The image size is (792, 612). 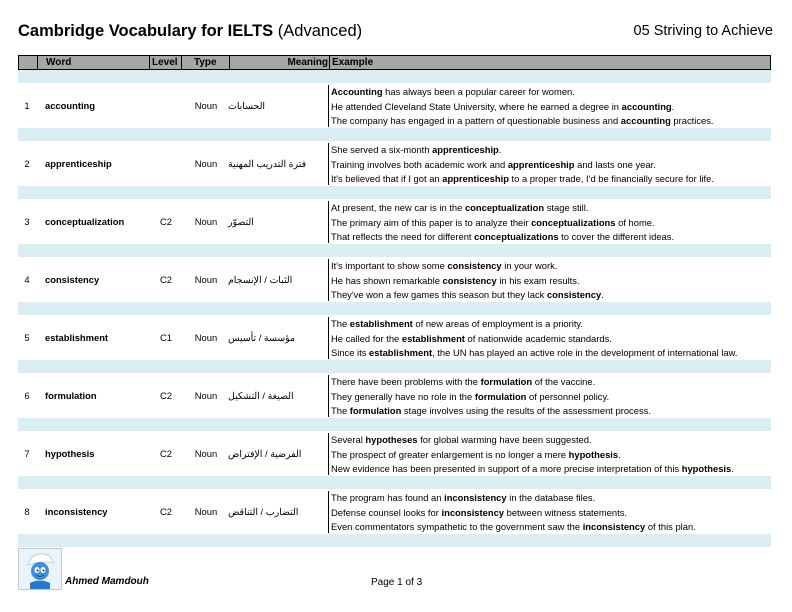 What do you see at coordinates (70, 105) in the screenshot?
I see `word-cell: accounting` at bounding box center [70, 105].